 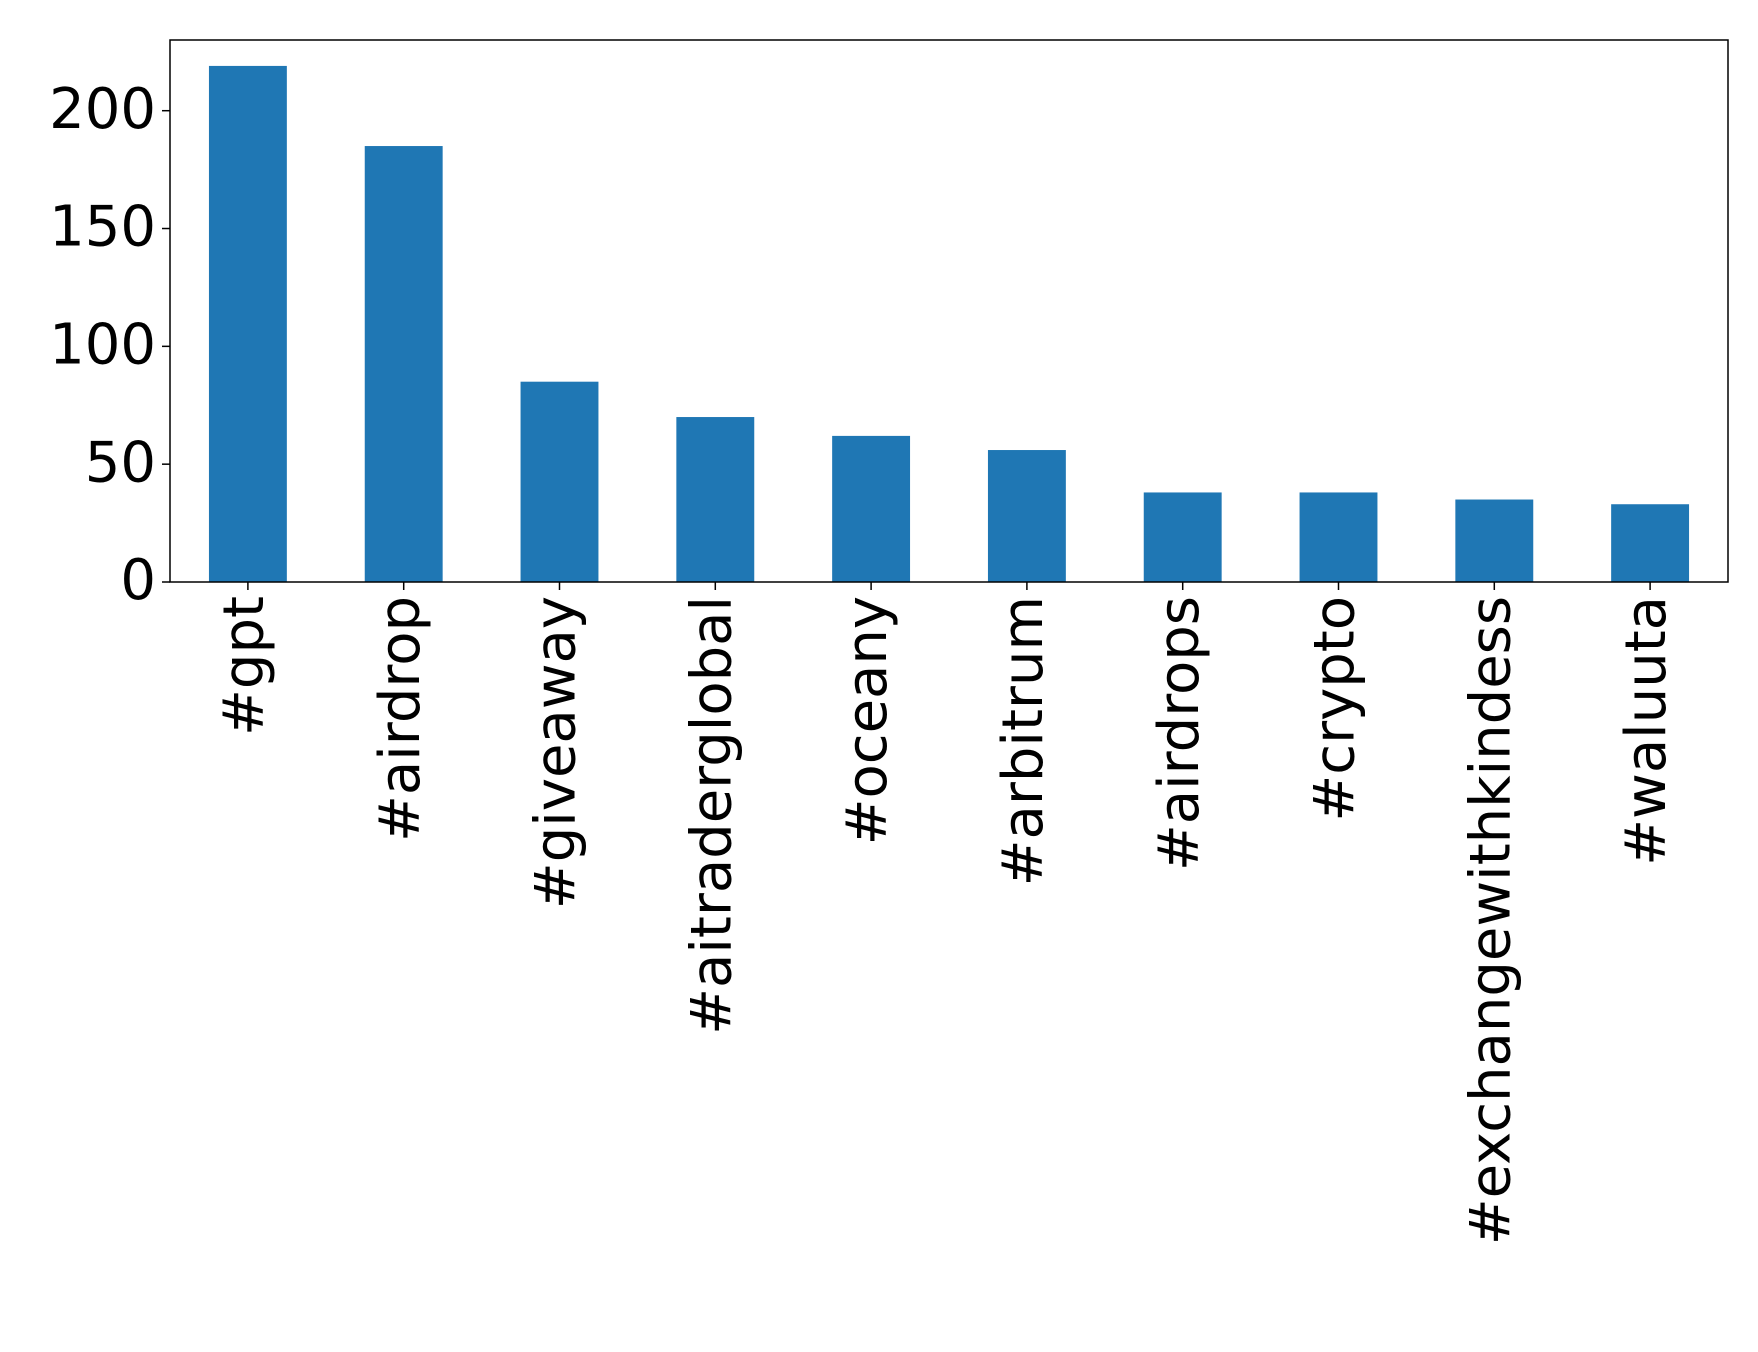 I want to click on x-tick-label: #aitraderglobal, so click(x=711, y=815).